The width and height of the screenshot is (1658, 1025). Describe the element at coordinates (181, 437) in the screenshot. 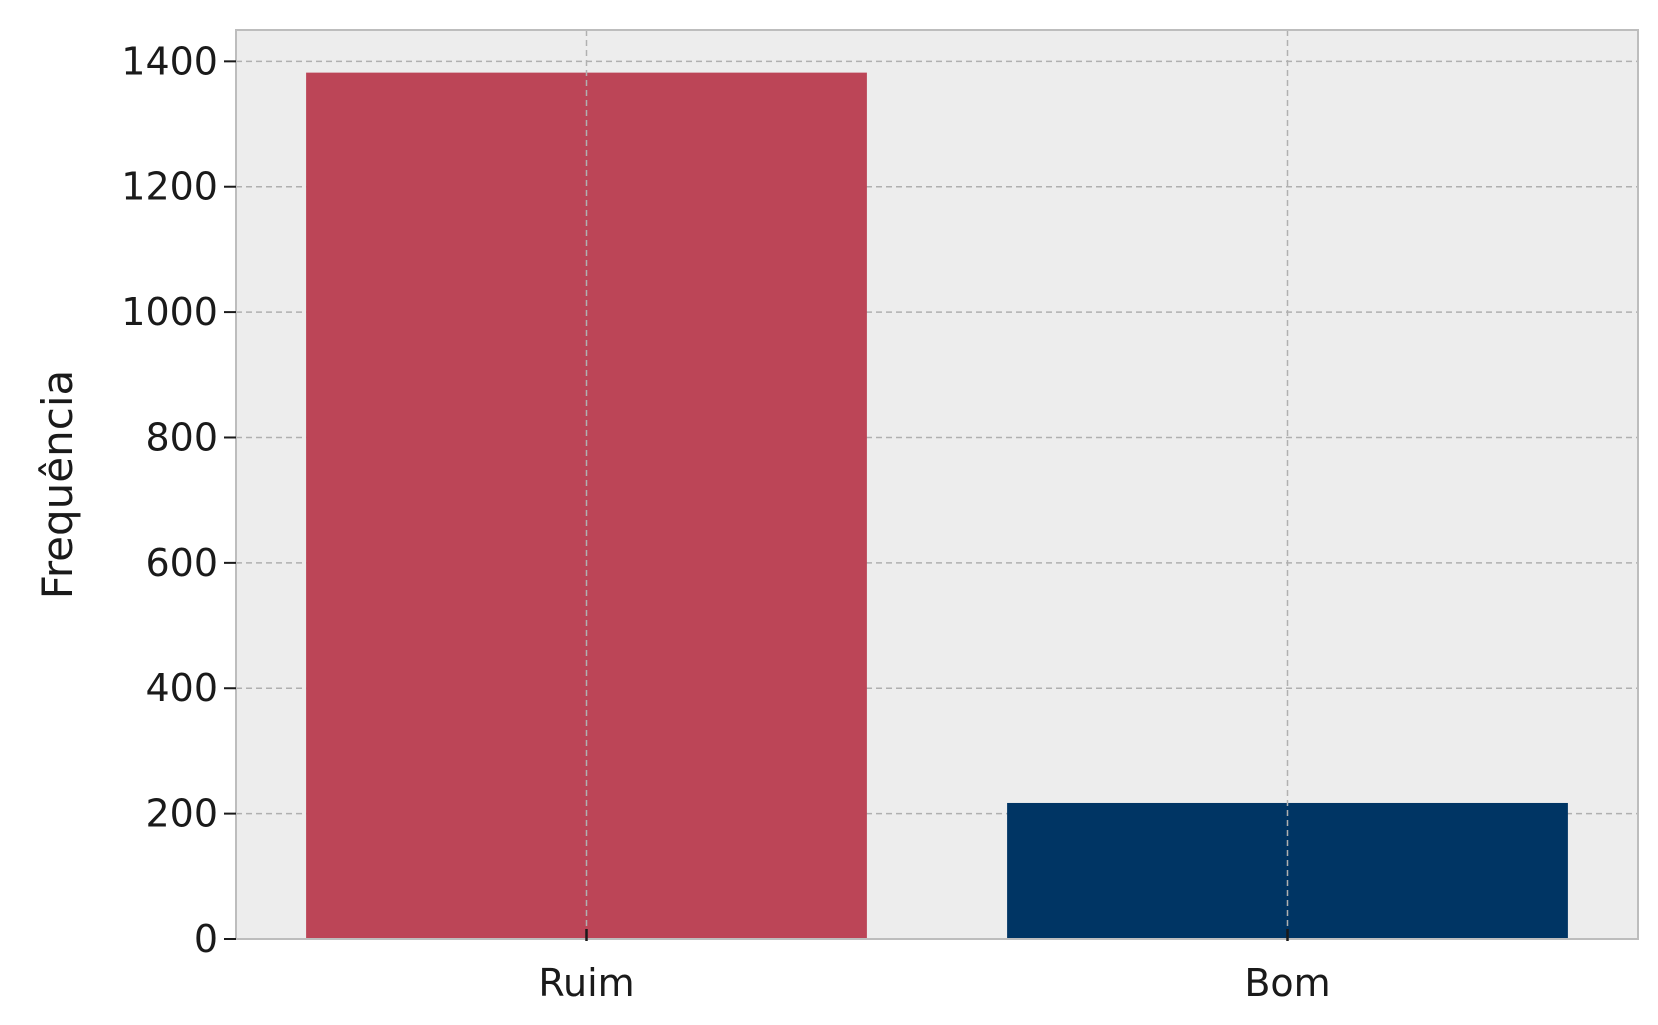

I see `y-tick-label: 800` at that location.